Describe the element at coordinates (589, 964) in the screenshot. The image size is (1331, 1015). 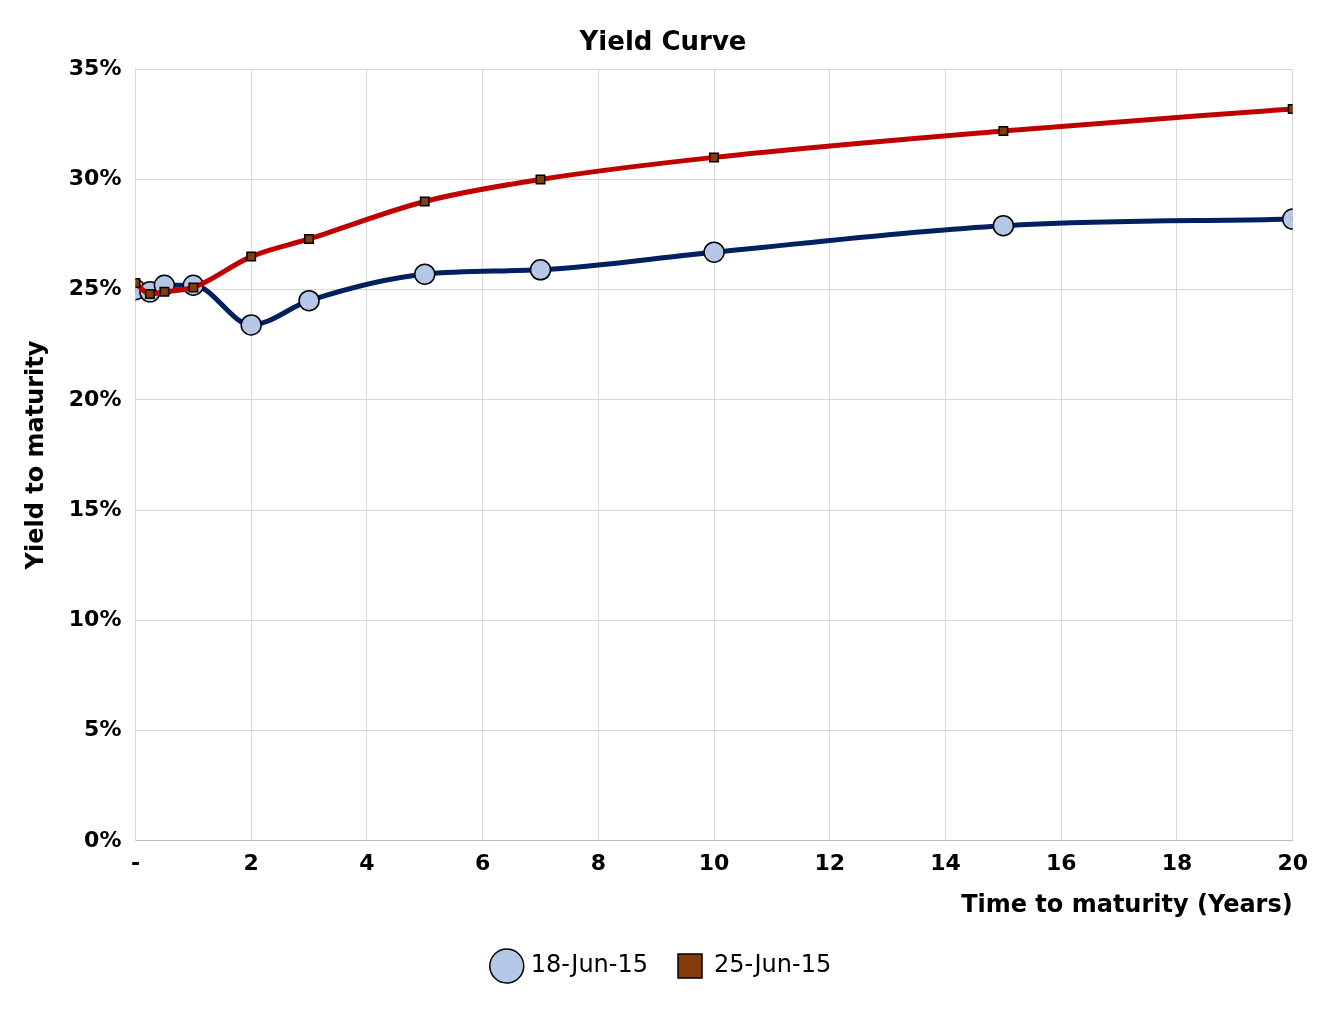
I see `legend-label: 18-Jun-15` at that location.